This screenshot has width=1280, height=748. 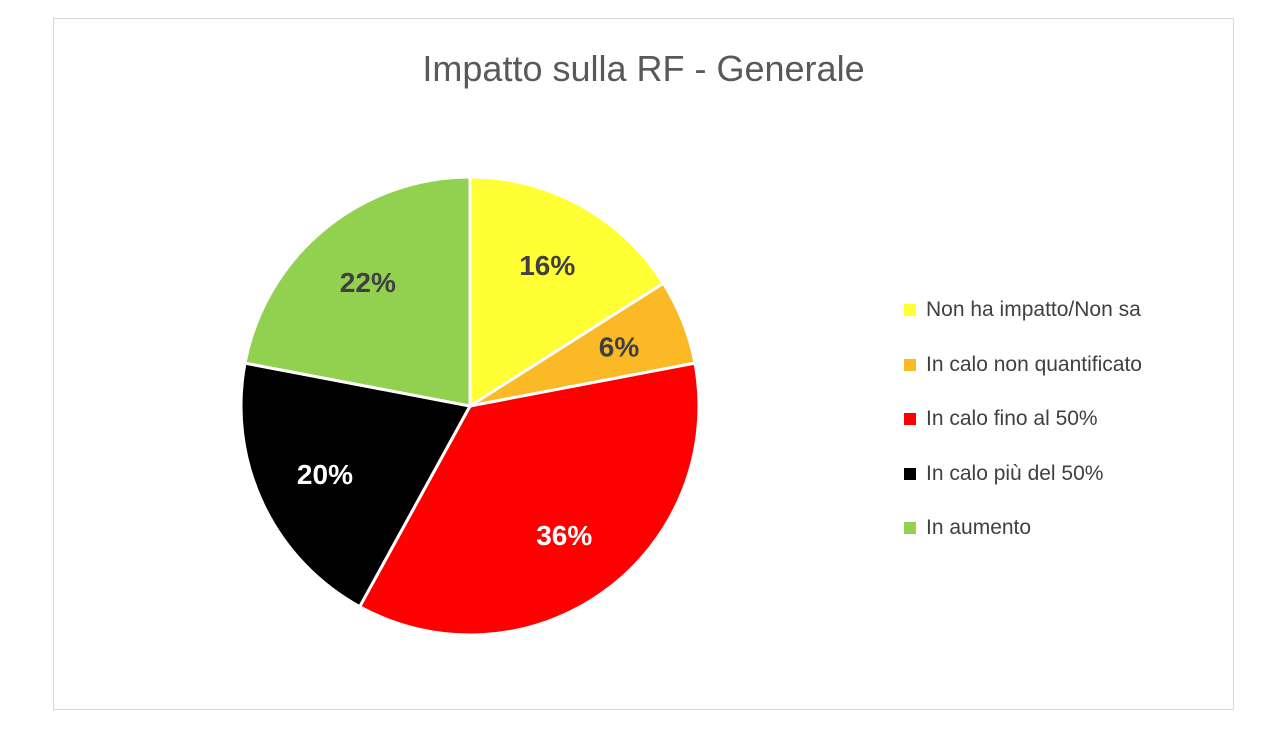 I want to click on legend-label: In calo non quantificato, so click(x=1034, y=364).